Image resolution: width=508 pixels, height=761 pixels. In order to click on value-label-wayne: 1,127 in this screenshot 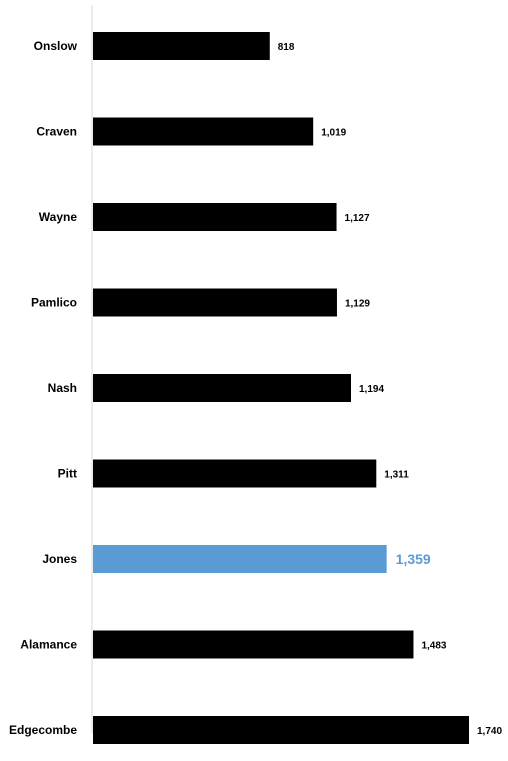, I will do `click(357, 218)`.